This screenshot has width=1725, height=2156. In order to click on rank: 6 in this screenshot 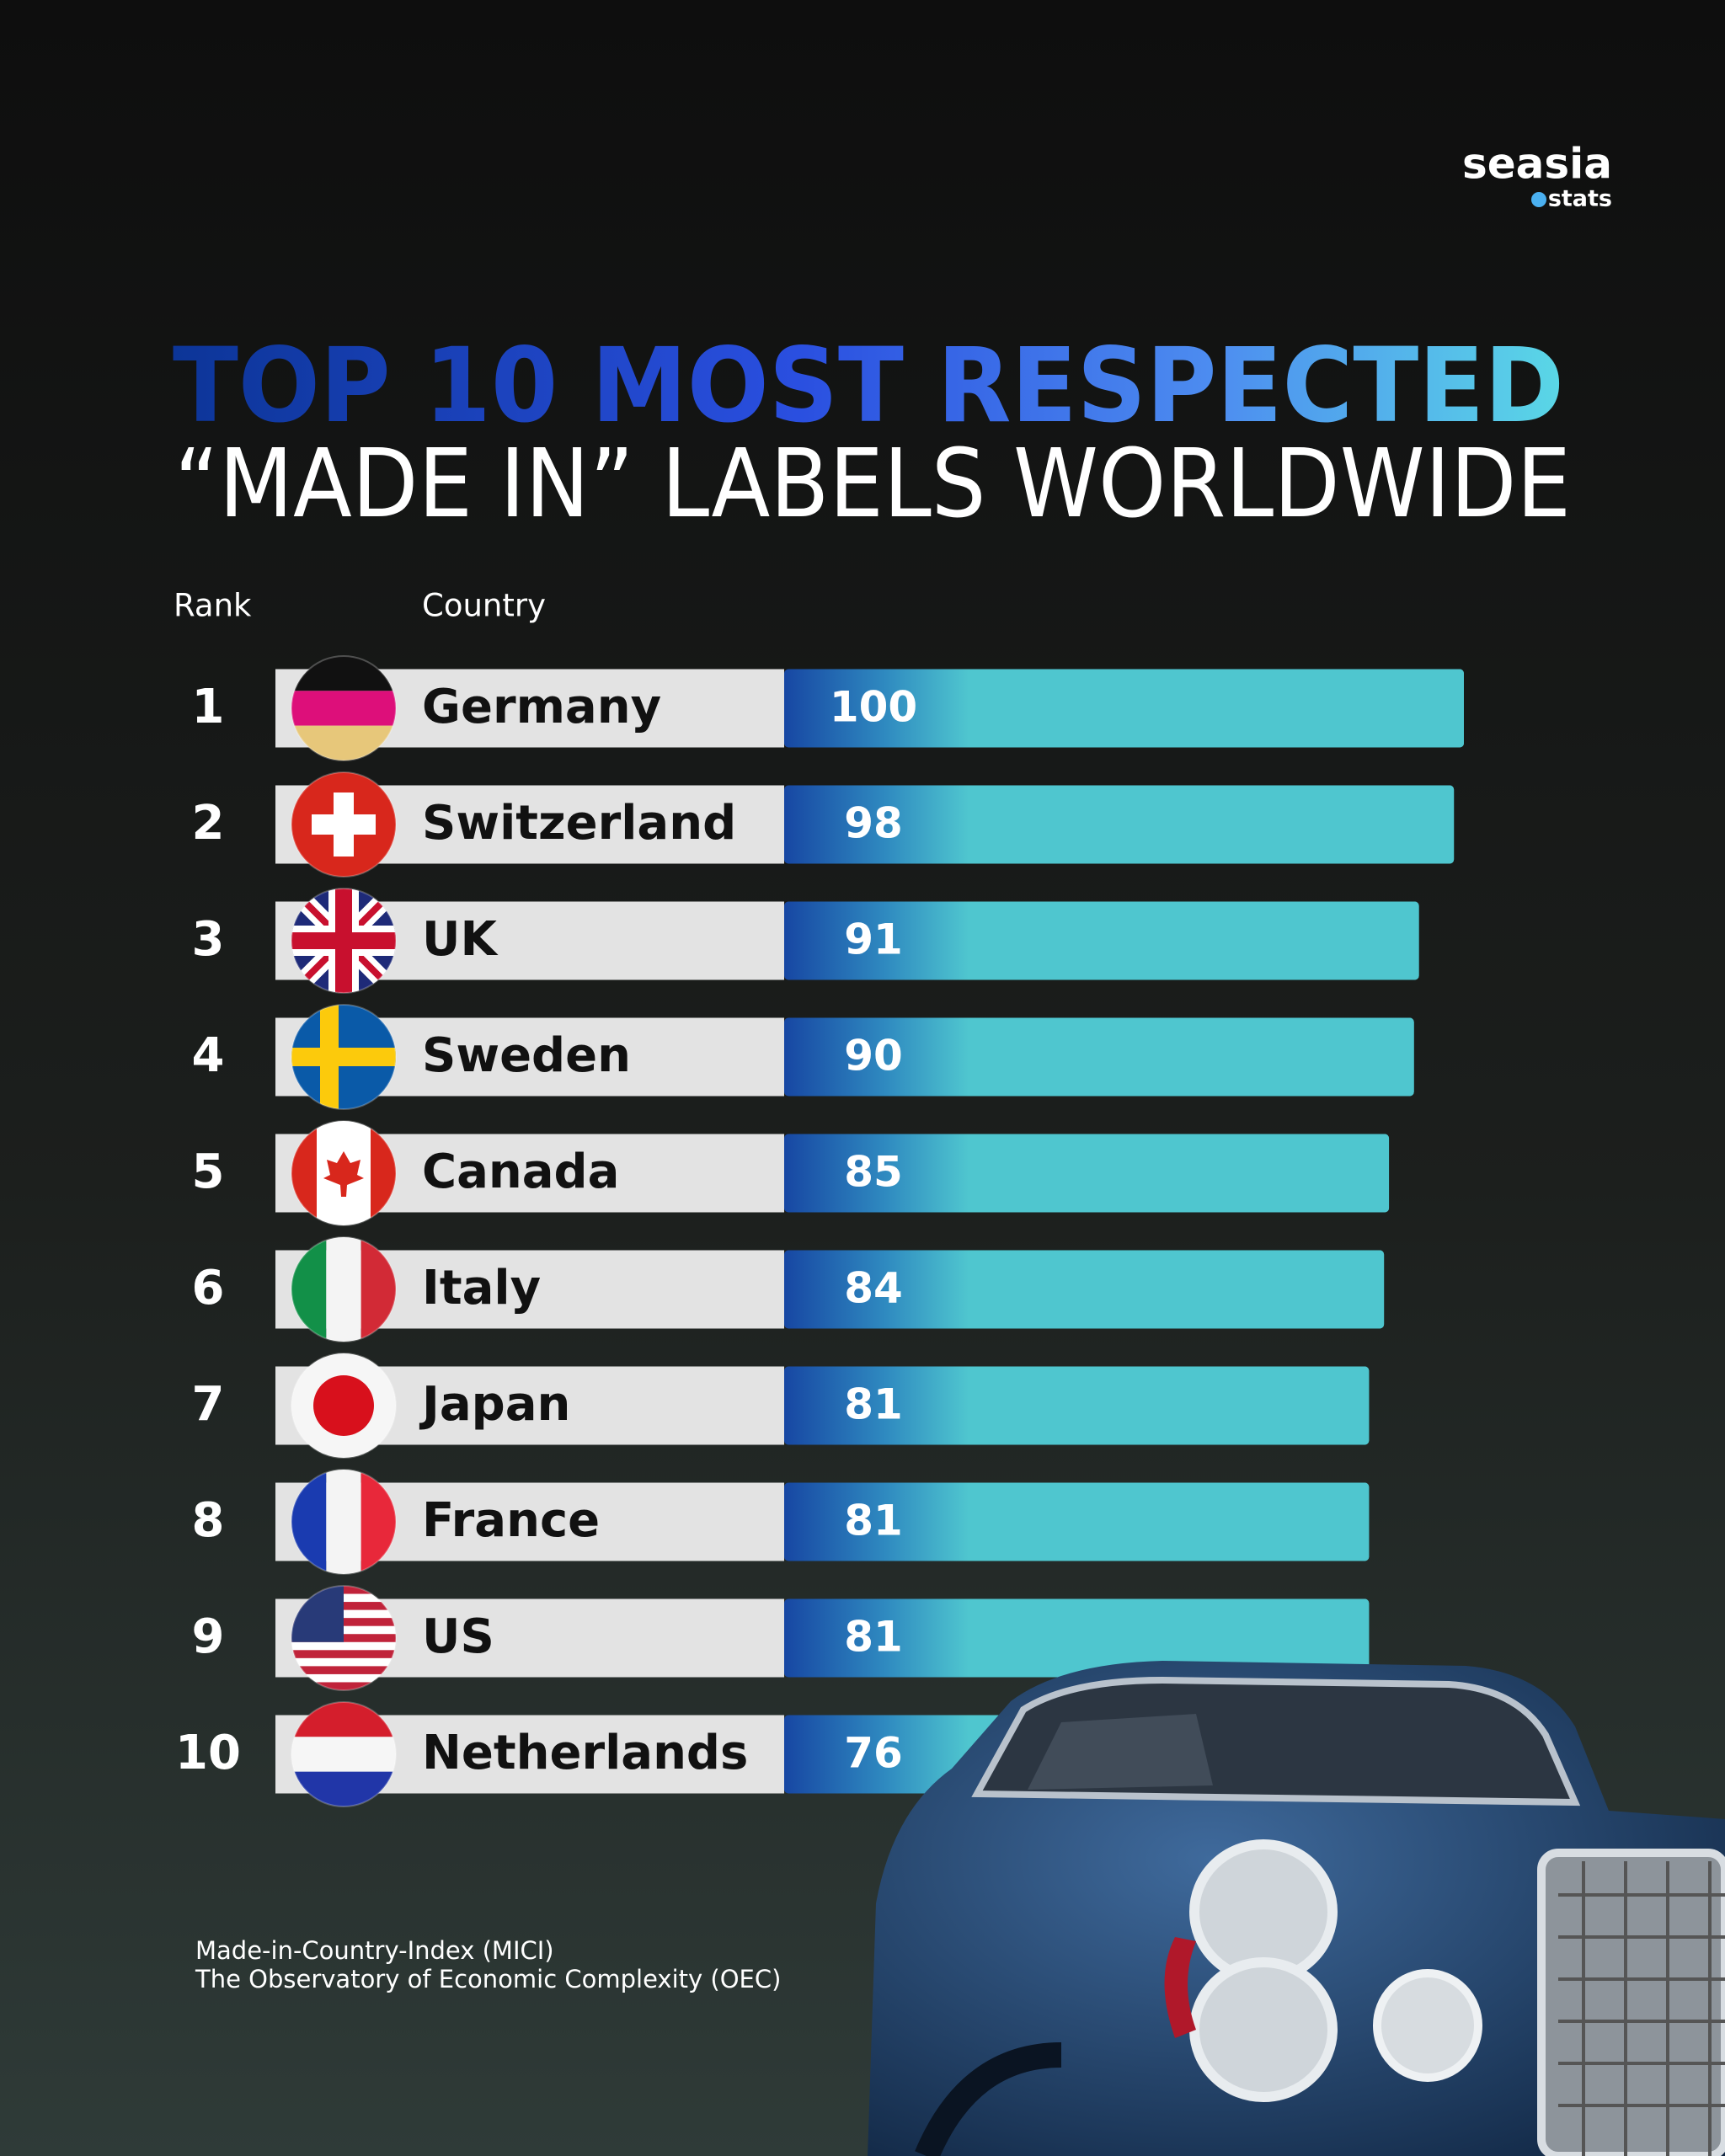, I will do `click(208, 1288)`.